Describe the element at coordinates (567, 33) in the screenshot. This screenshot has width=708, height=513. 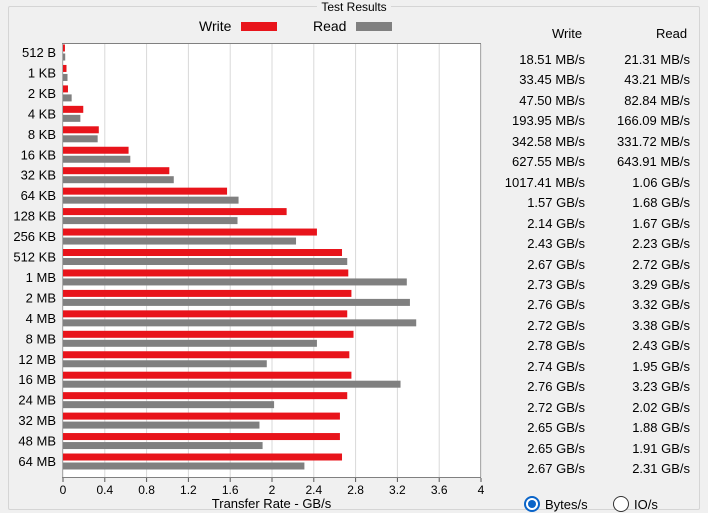
I see `write-column-header: Write` at that location.